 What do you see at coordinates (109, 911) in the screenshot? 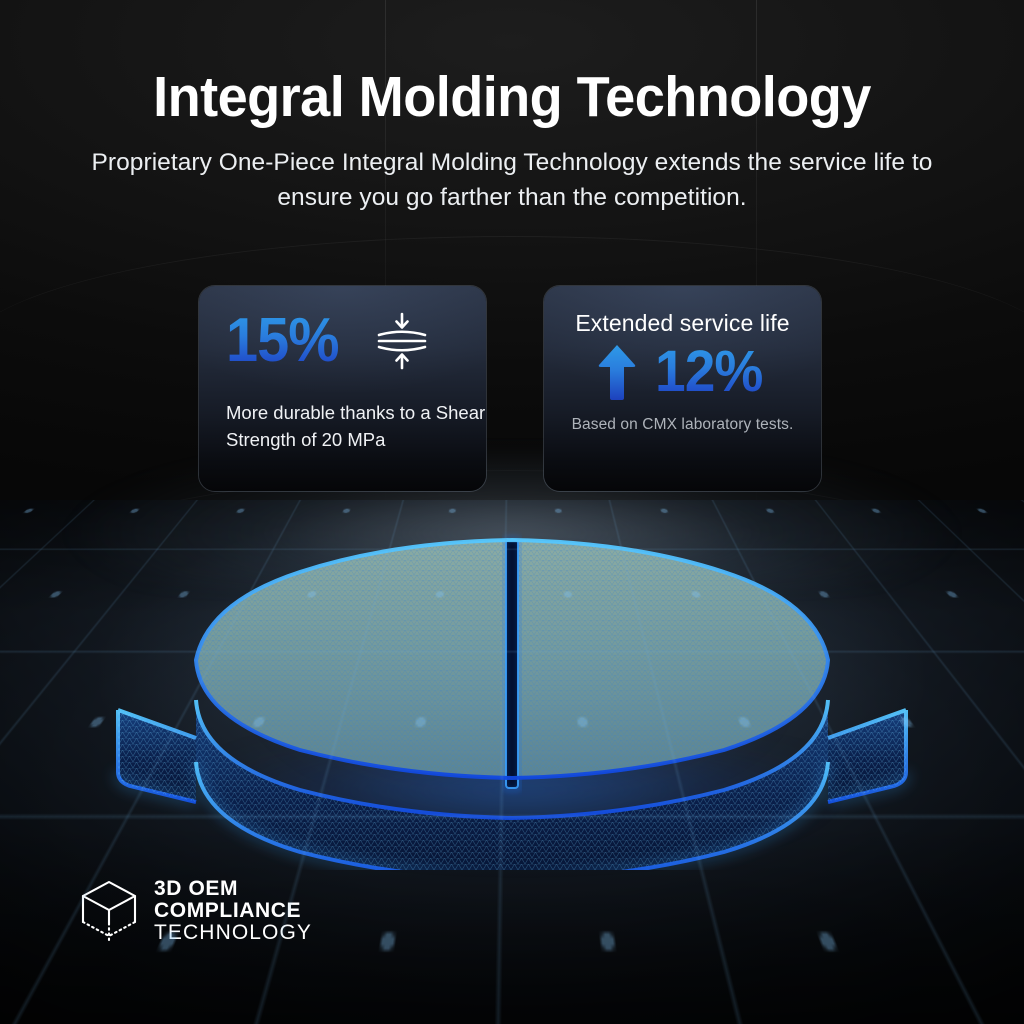
I see `wireframe-cube-icon` at bounding box center [109, 911].